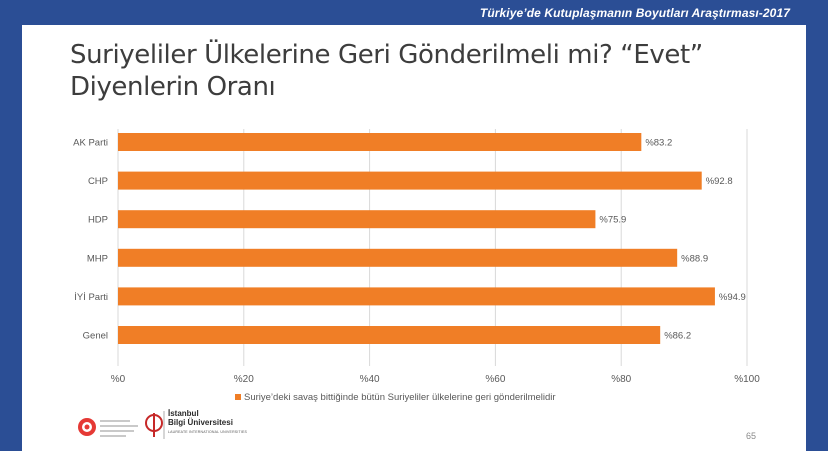 The height and width of the screenshot is (451, 828). I want to click on legend-swatch, so click(238, 397).